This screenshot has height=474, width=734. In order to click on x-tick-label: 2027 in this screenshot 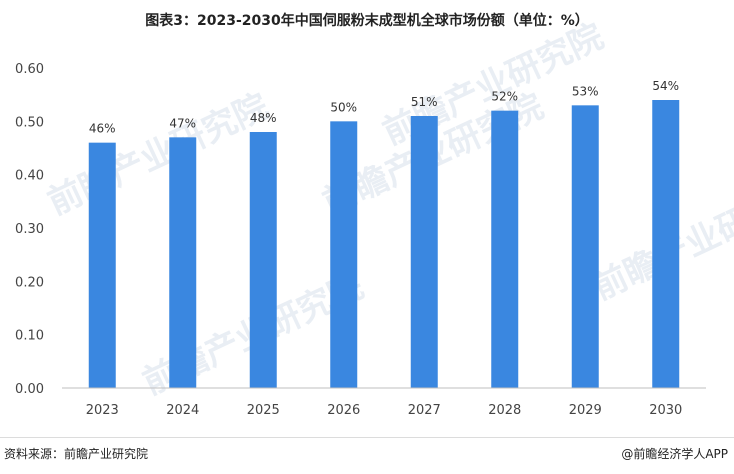, I will do `click(424, 410)`.